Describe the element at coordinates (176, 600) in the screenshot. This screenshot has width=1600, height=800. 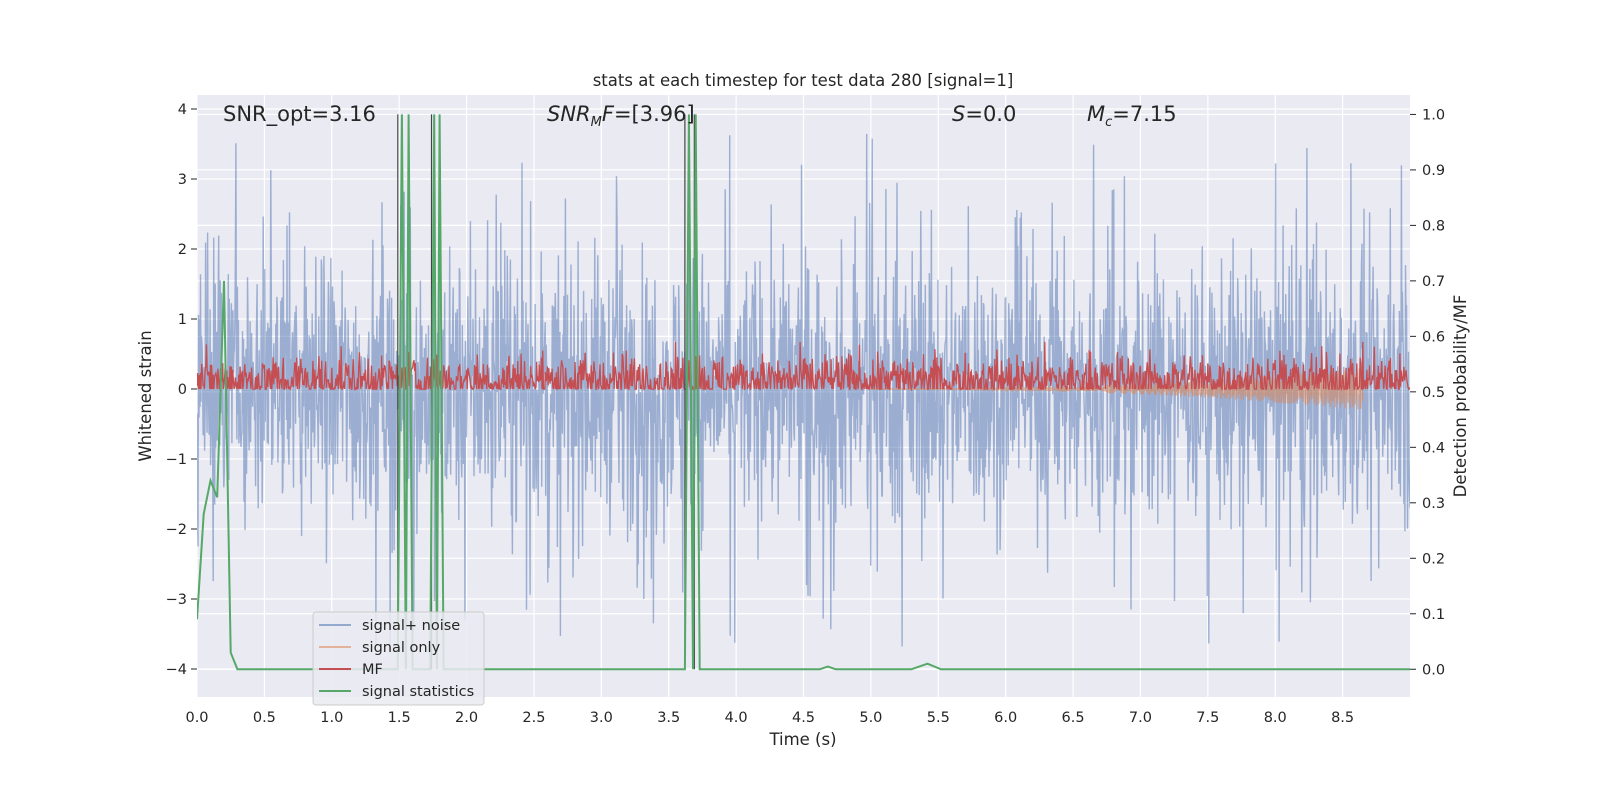
I see `left-y-tick-label: −3` at that location.